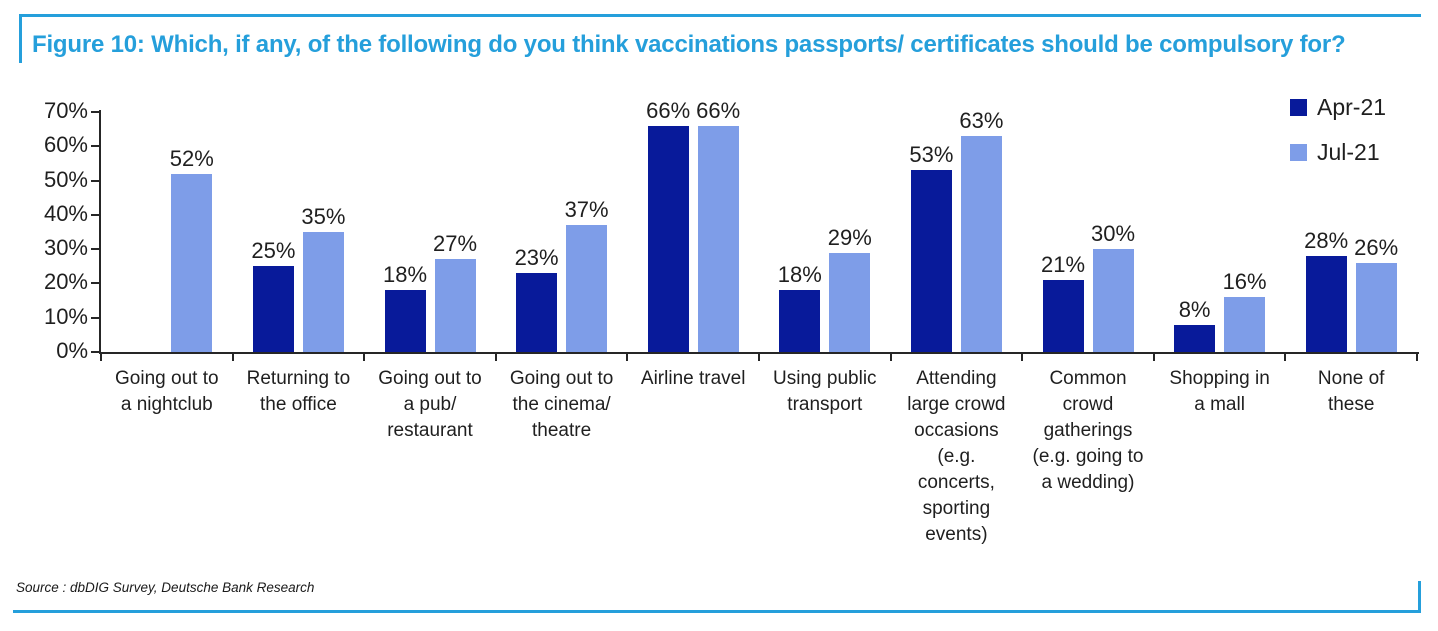 Image resolution: width=1438 pixels, height=631 pixels. What do you see at coordinates (20, 38) in the screenshot?
I see `title-left-bar` at bounding box center [20, 38].